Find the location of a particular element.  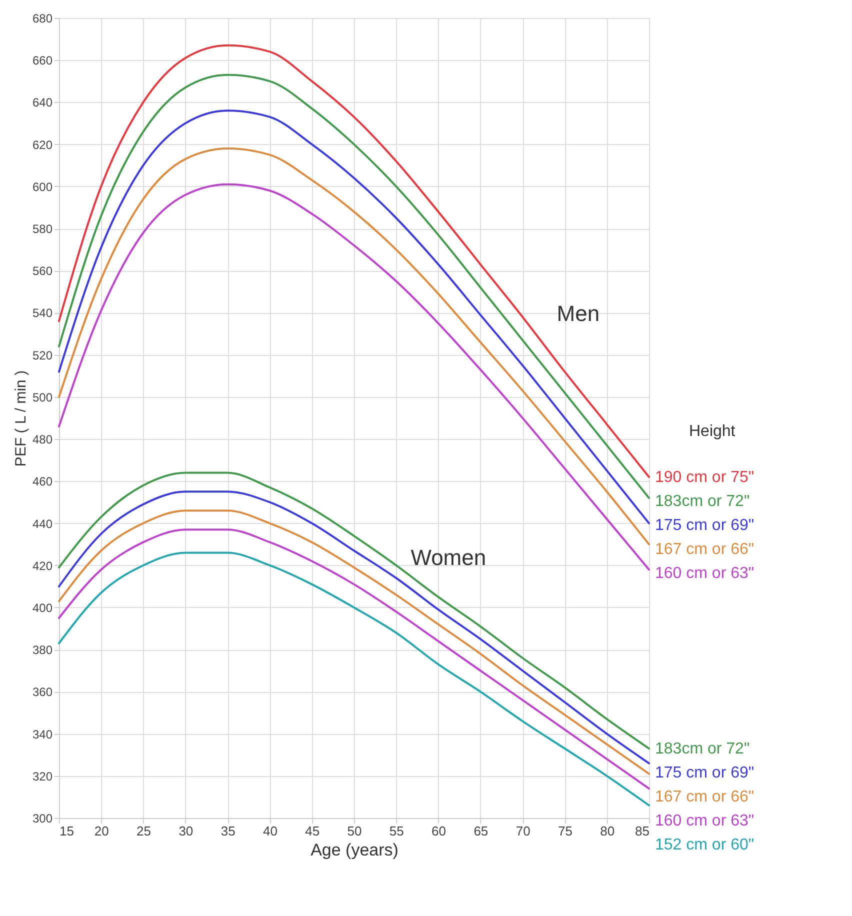

x-tick-label: 50 is located at coordinates (354, 831).